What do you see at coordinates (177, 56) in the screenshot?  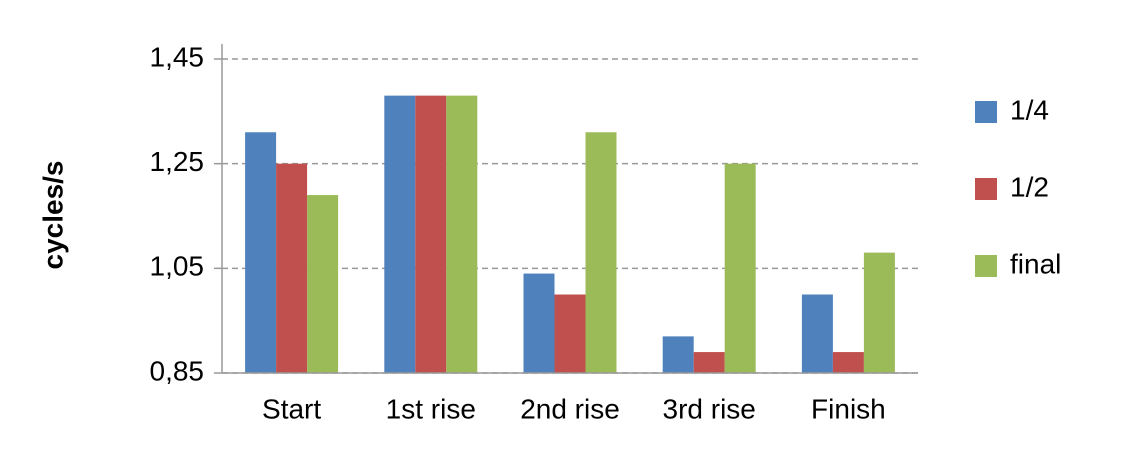 I see `y-tick-label: 1,45` at bounding box center [177, 56].